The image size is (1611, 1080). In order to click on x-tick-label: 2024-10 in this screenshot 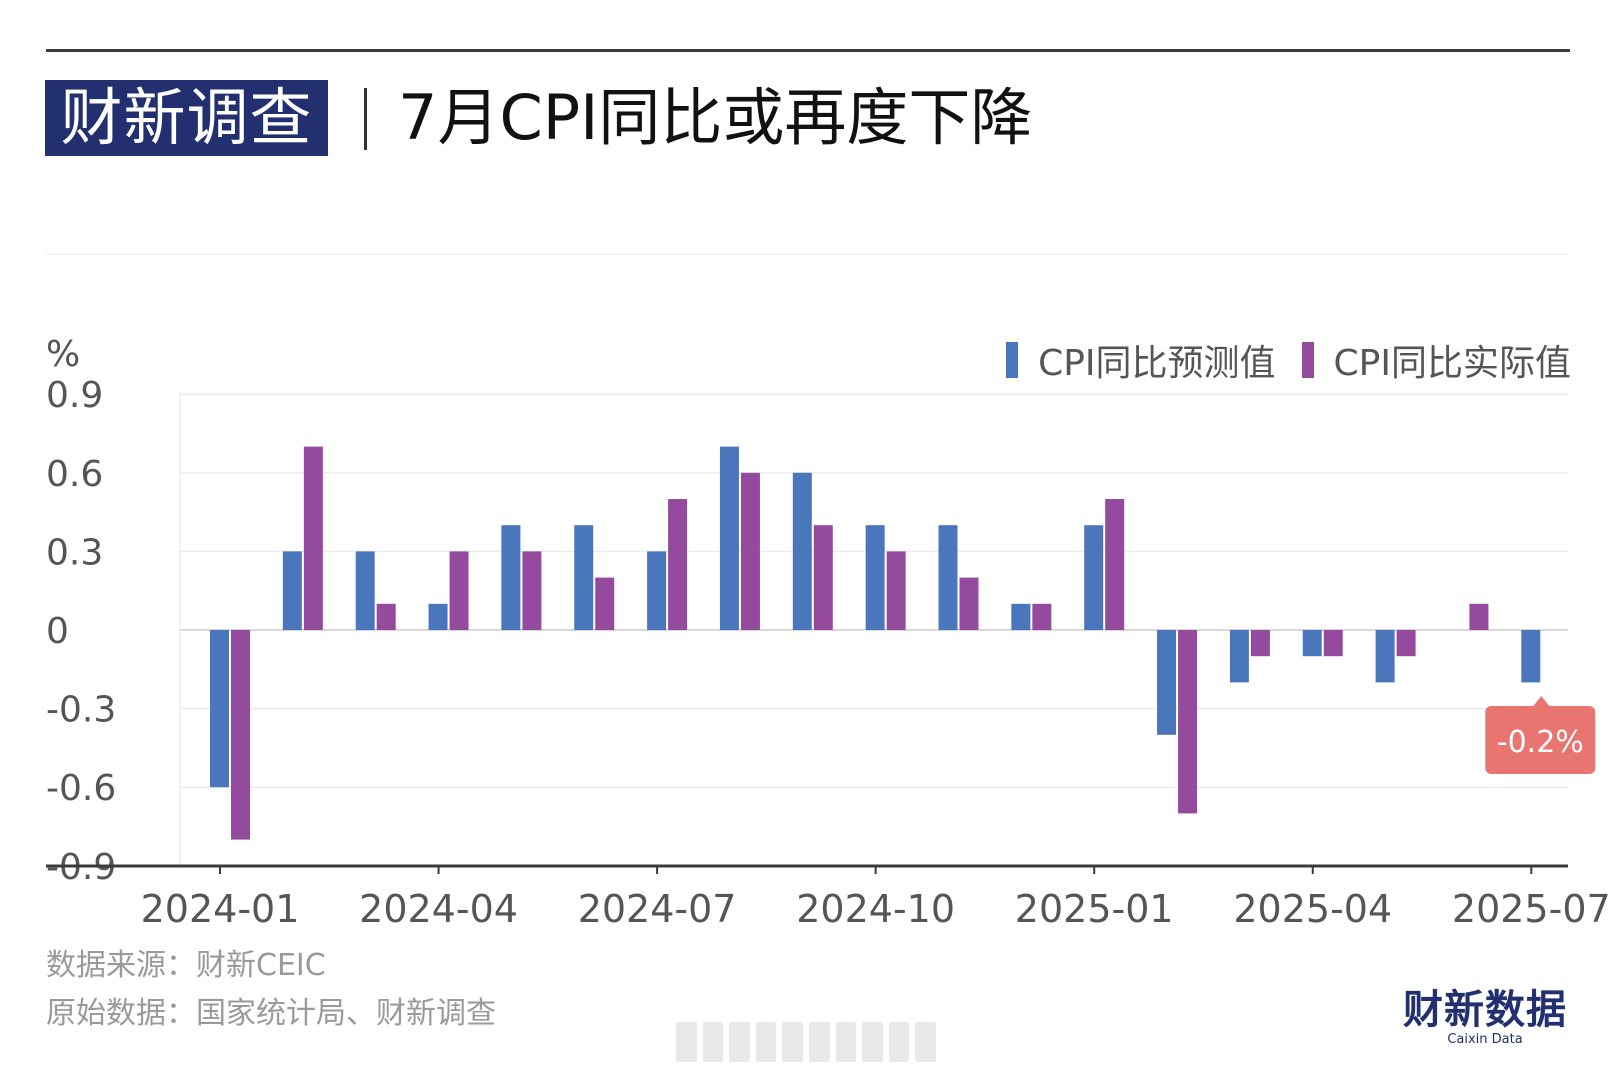, I will do `click(875, 909)`.